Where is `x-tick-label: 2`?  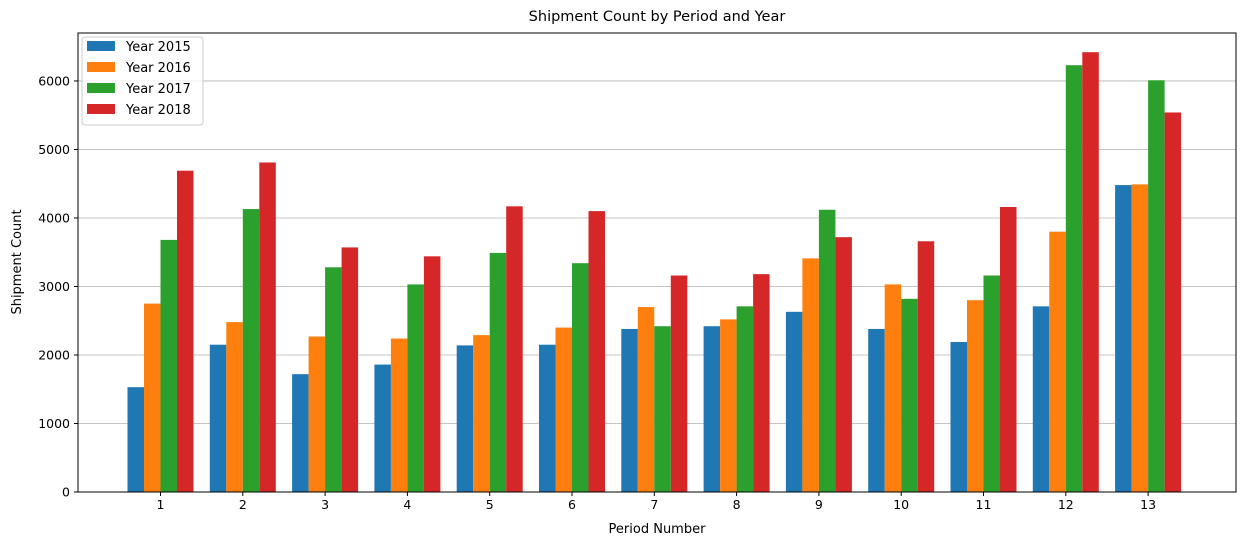
x-tick-label: 2 is located at coordinates (243, 504).